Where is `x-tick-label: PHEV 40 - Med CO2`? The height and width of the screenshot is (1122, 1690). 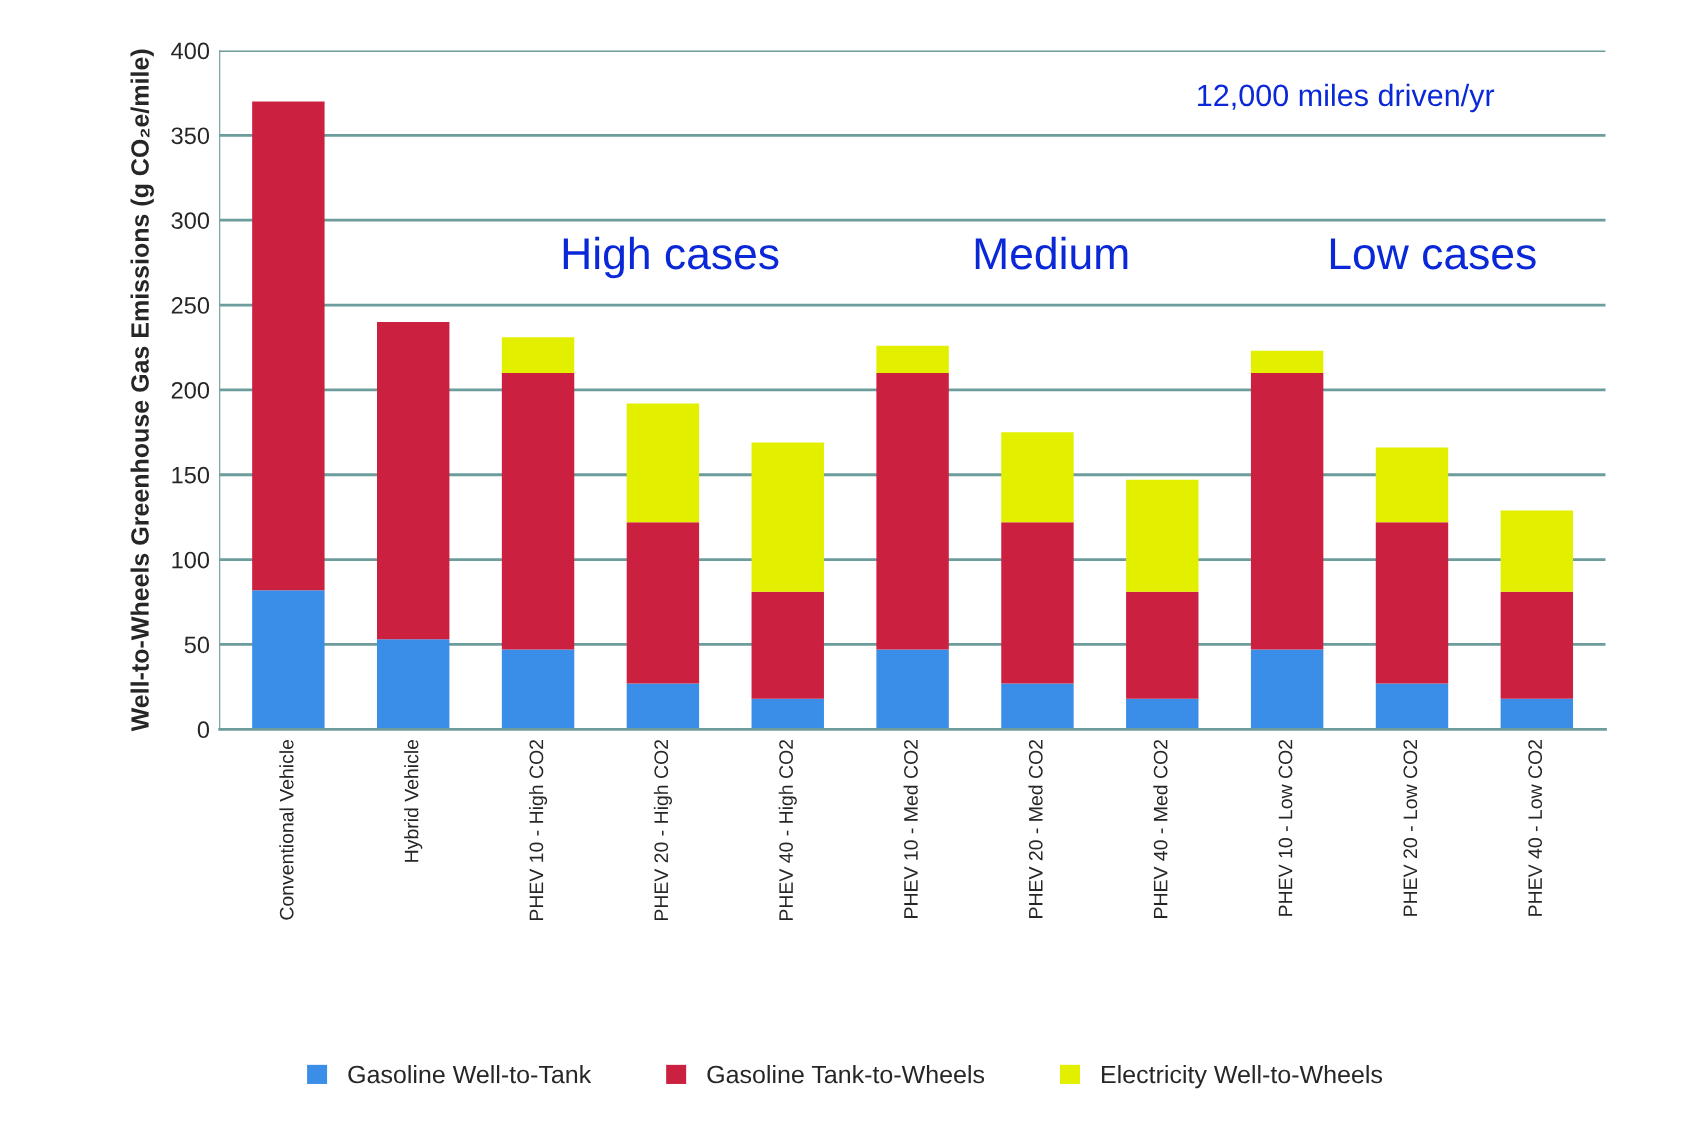
x-tick-label: PHEV 40 - Med CO2 is located at coordinates (1160, 828).